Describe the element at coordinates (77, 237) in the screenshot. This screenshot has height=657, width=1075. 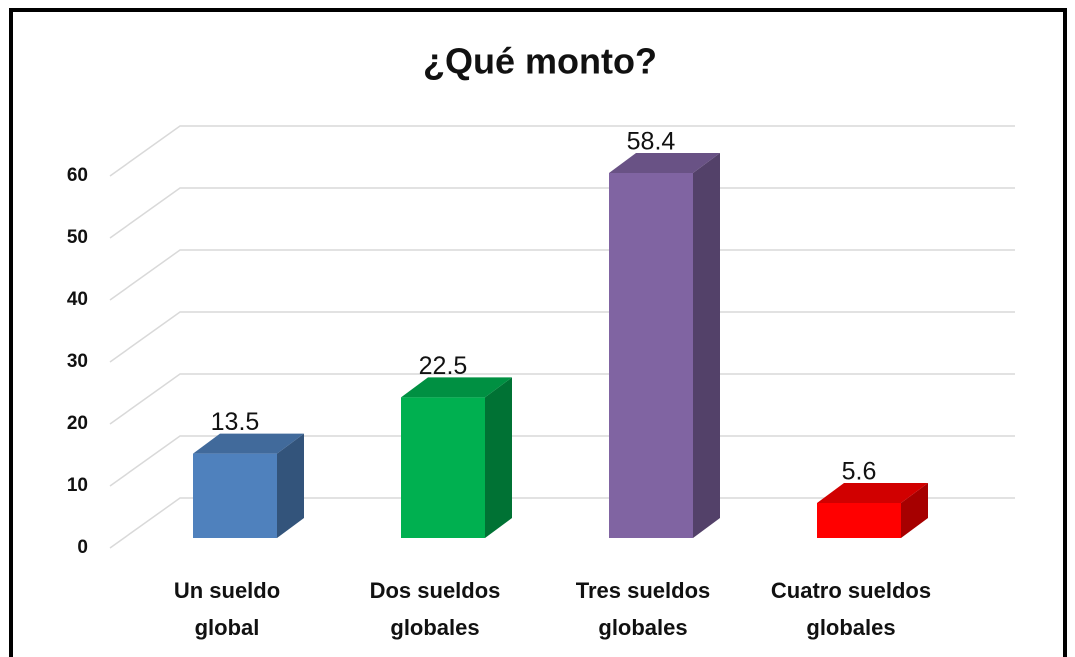
I see `y-tick-label: 50` at that location.